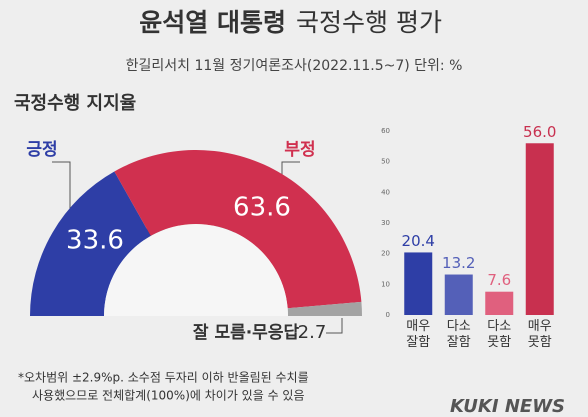 This screenshot has width=588, height=417. Describe the element at coordinates (163, 378) in the screenshot. I see `footnote: *오차범위 ±2.9%p. 소수점 두자리 이하 반올림된 수치를` at that location.